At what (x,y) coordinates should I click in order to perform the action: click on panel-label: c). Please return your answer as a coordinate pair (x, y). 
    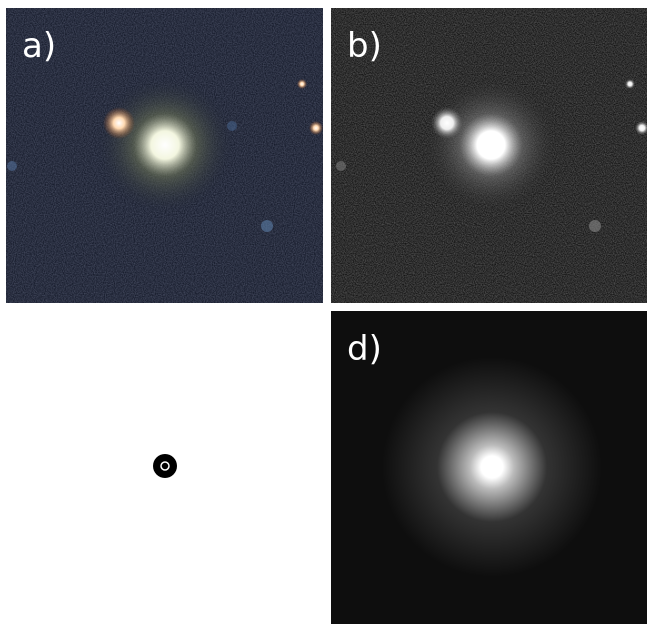
    Looking at the image, I should click on (38, 349).